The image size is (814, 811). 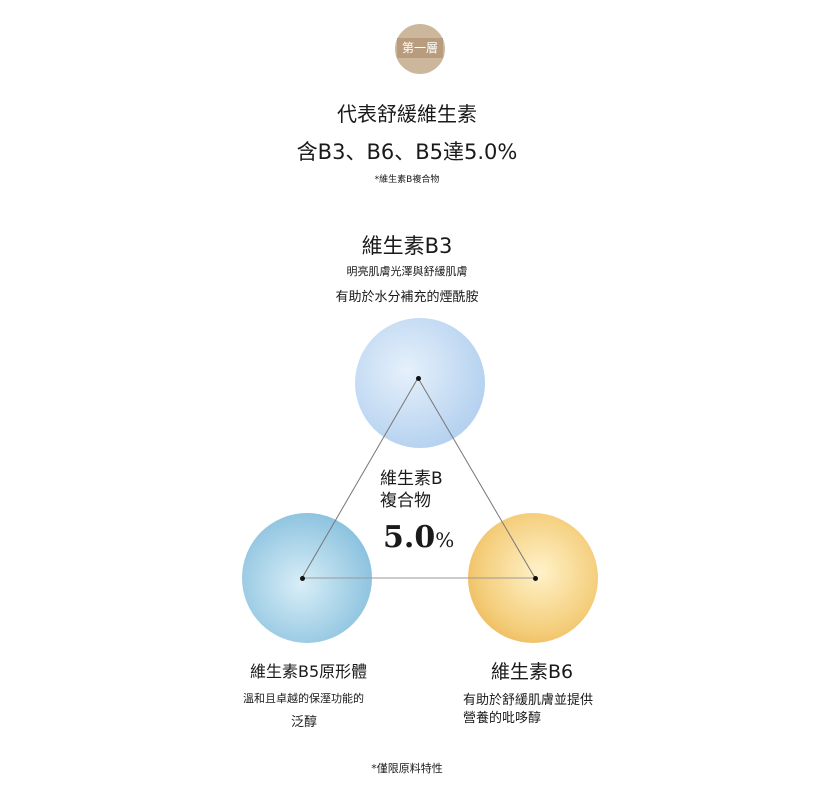 I want to click on layer-badge: 第一層, so click(x=420, y=49).